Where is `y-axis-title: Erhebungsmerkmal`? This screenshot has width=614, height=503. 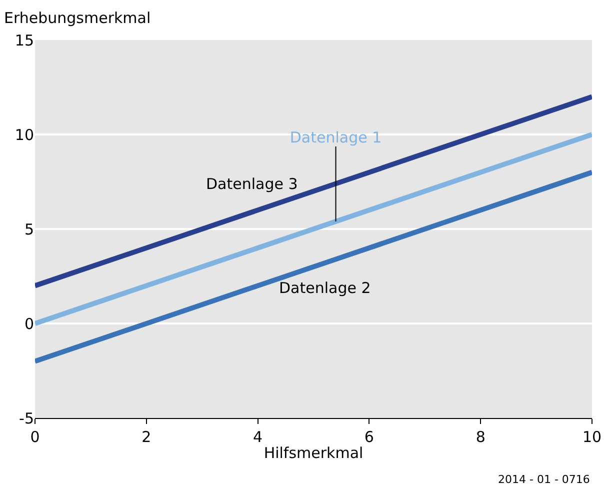
y-axis-title: Erhebungsmerkmal is located at coordinates (77, 18).